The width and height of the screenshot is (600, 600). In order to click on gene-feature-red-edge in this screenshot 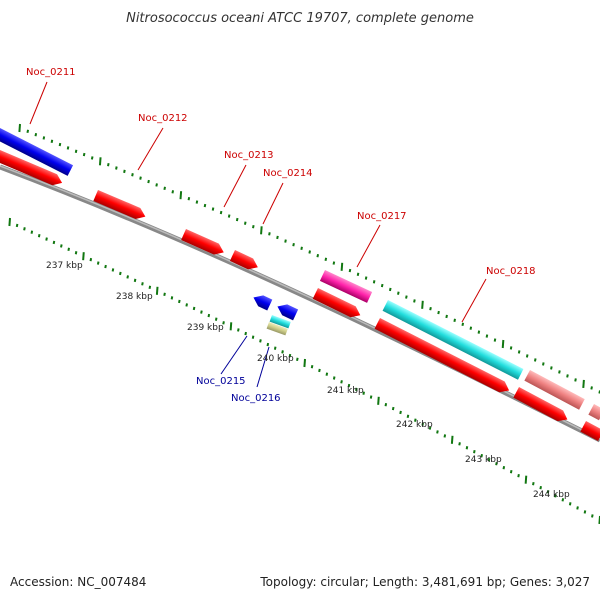, I will do `click(590, 431)`.